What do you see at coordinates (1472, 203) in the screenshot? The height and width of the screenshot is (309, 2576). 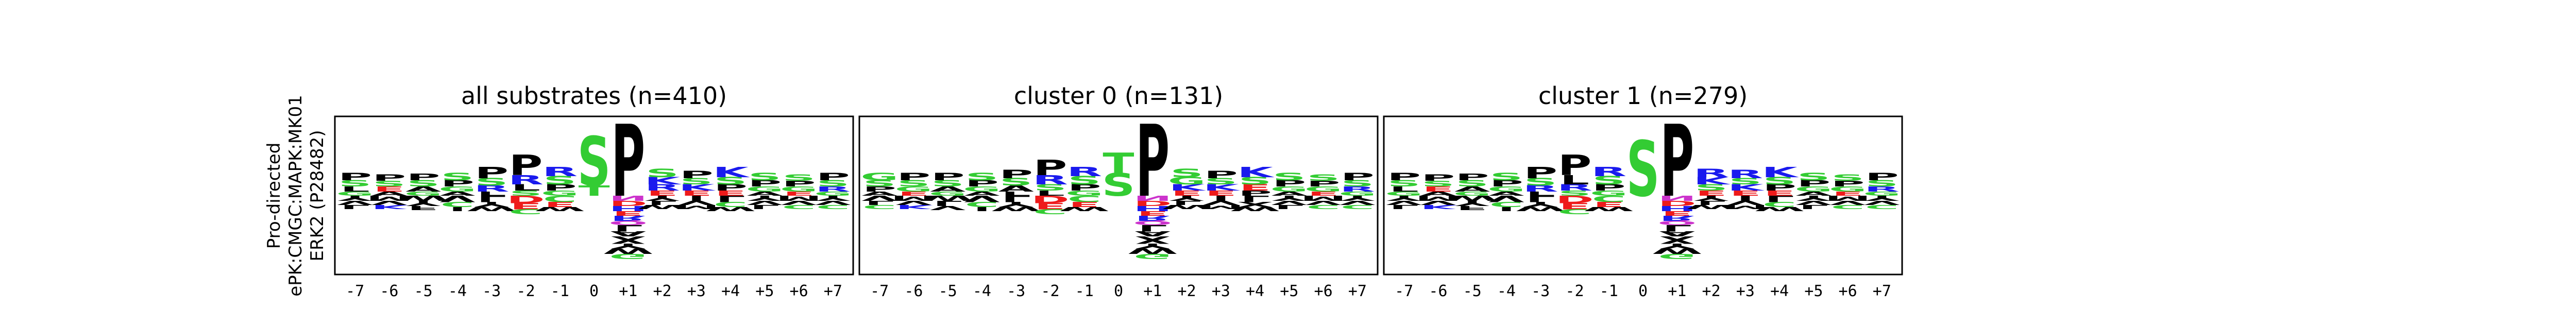 I see `logo-letter-y-pos-m5-below: Y` at bounding box center [1472, 203].